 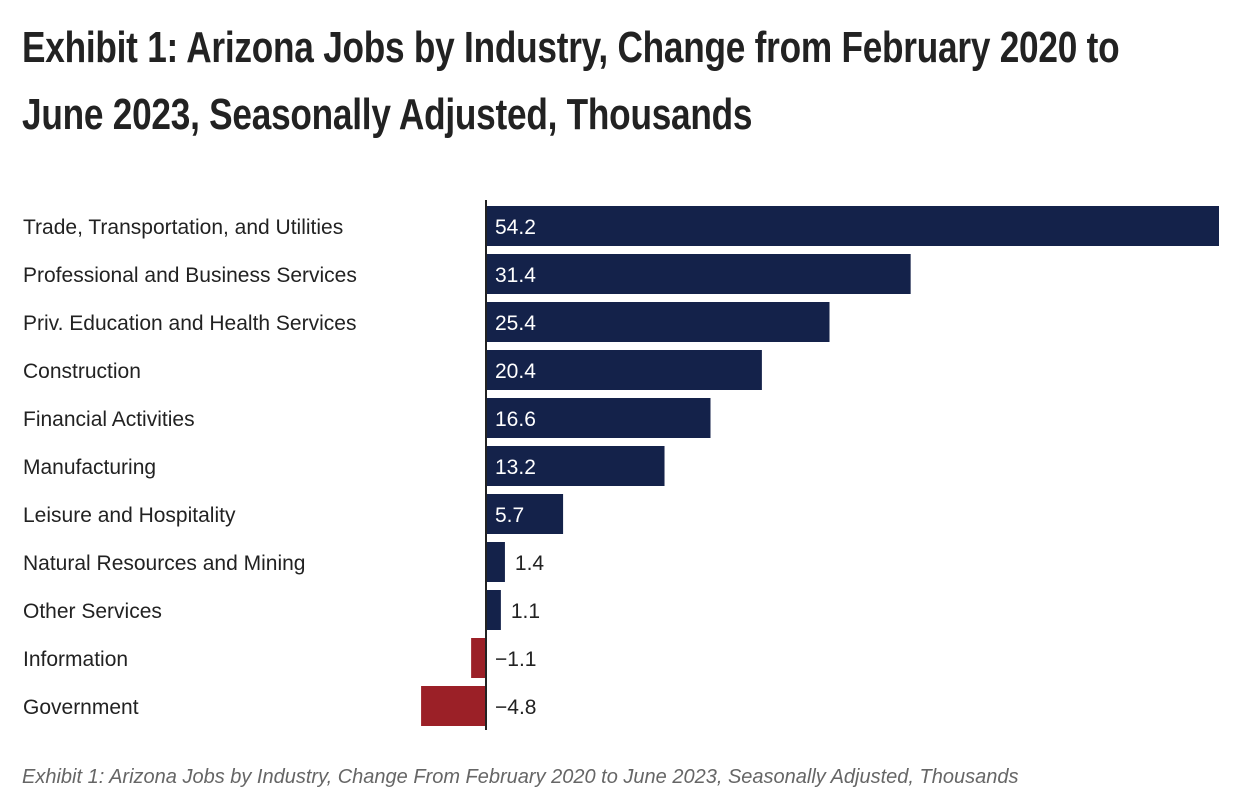 I want to click on category-label: Leisure and Hospitality, so click(x=129, y=515).